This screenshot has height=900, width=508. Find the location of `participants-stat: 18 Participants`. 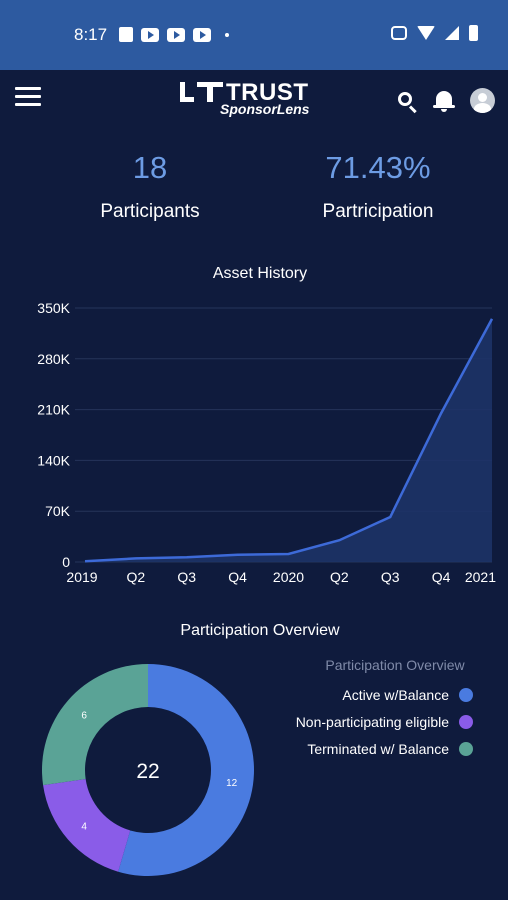

participants-stat: 18 Participants is located at coordinates (150, 186).